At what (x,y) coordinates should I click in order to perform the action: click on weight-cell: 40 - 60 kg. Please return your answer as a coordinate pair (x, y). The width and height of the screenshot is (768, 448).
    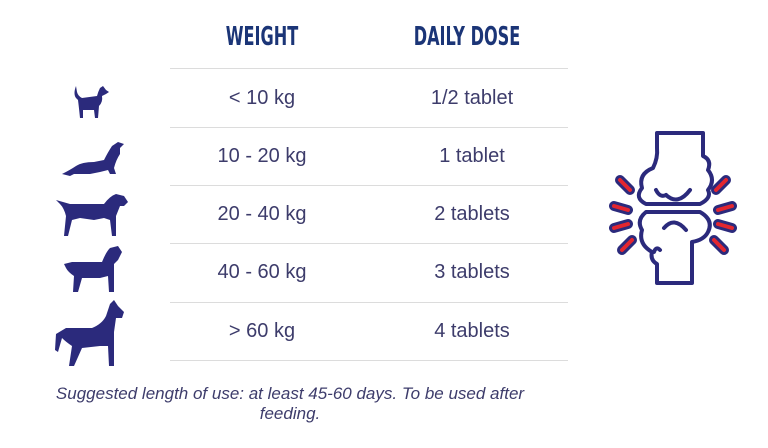
    Looking at the image, I should click on (262, 272).